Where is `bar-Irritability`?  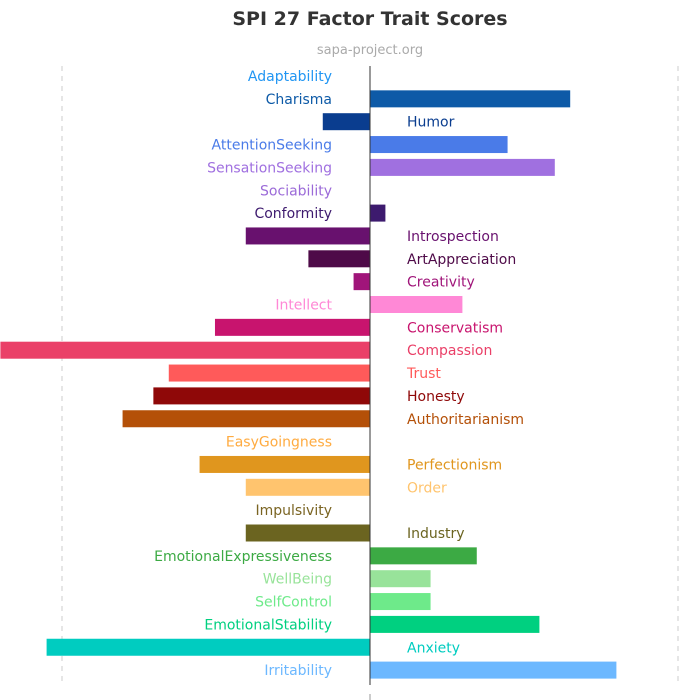
bar-Irritability is located at coordinates (493, 670).